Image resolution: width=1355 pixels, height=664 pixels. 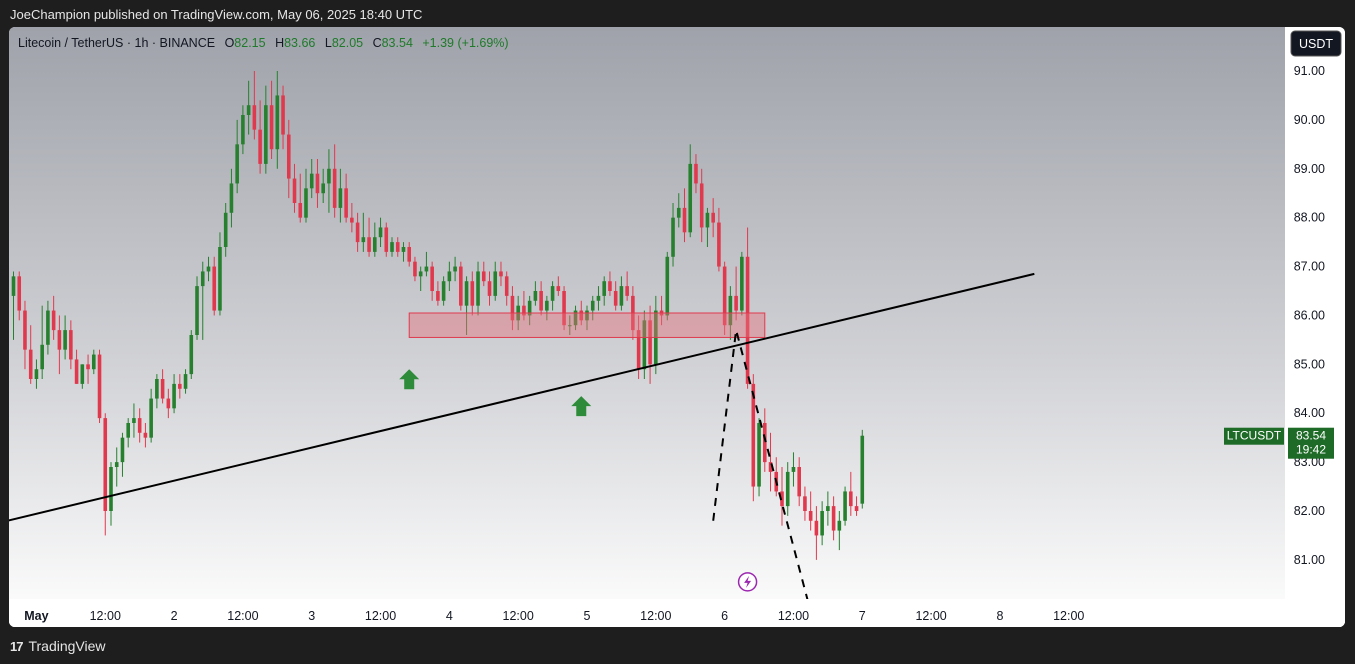 What do you see at coordinates (347, 43) in the screenshot?
I see `legend-l-value: 82.05` at bounding box center [347, 43].